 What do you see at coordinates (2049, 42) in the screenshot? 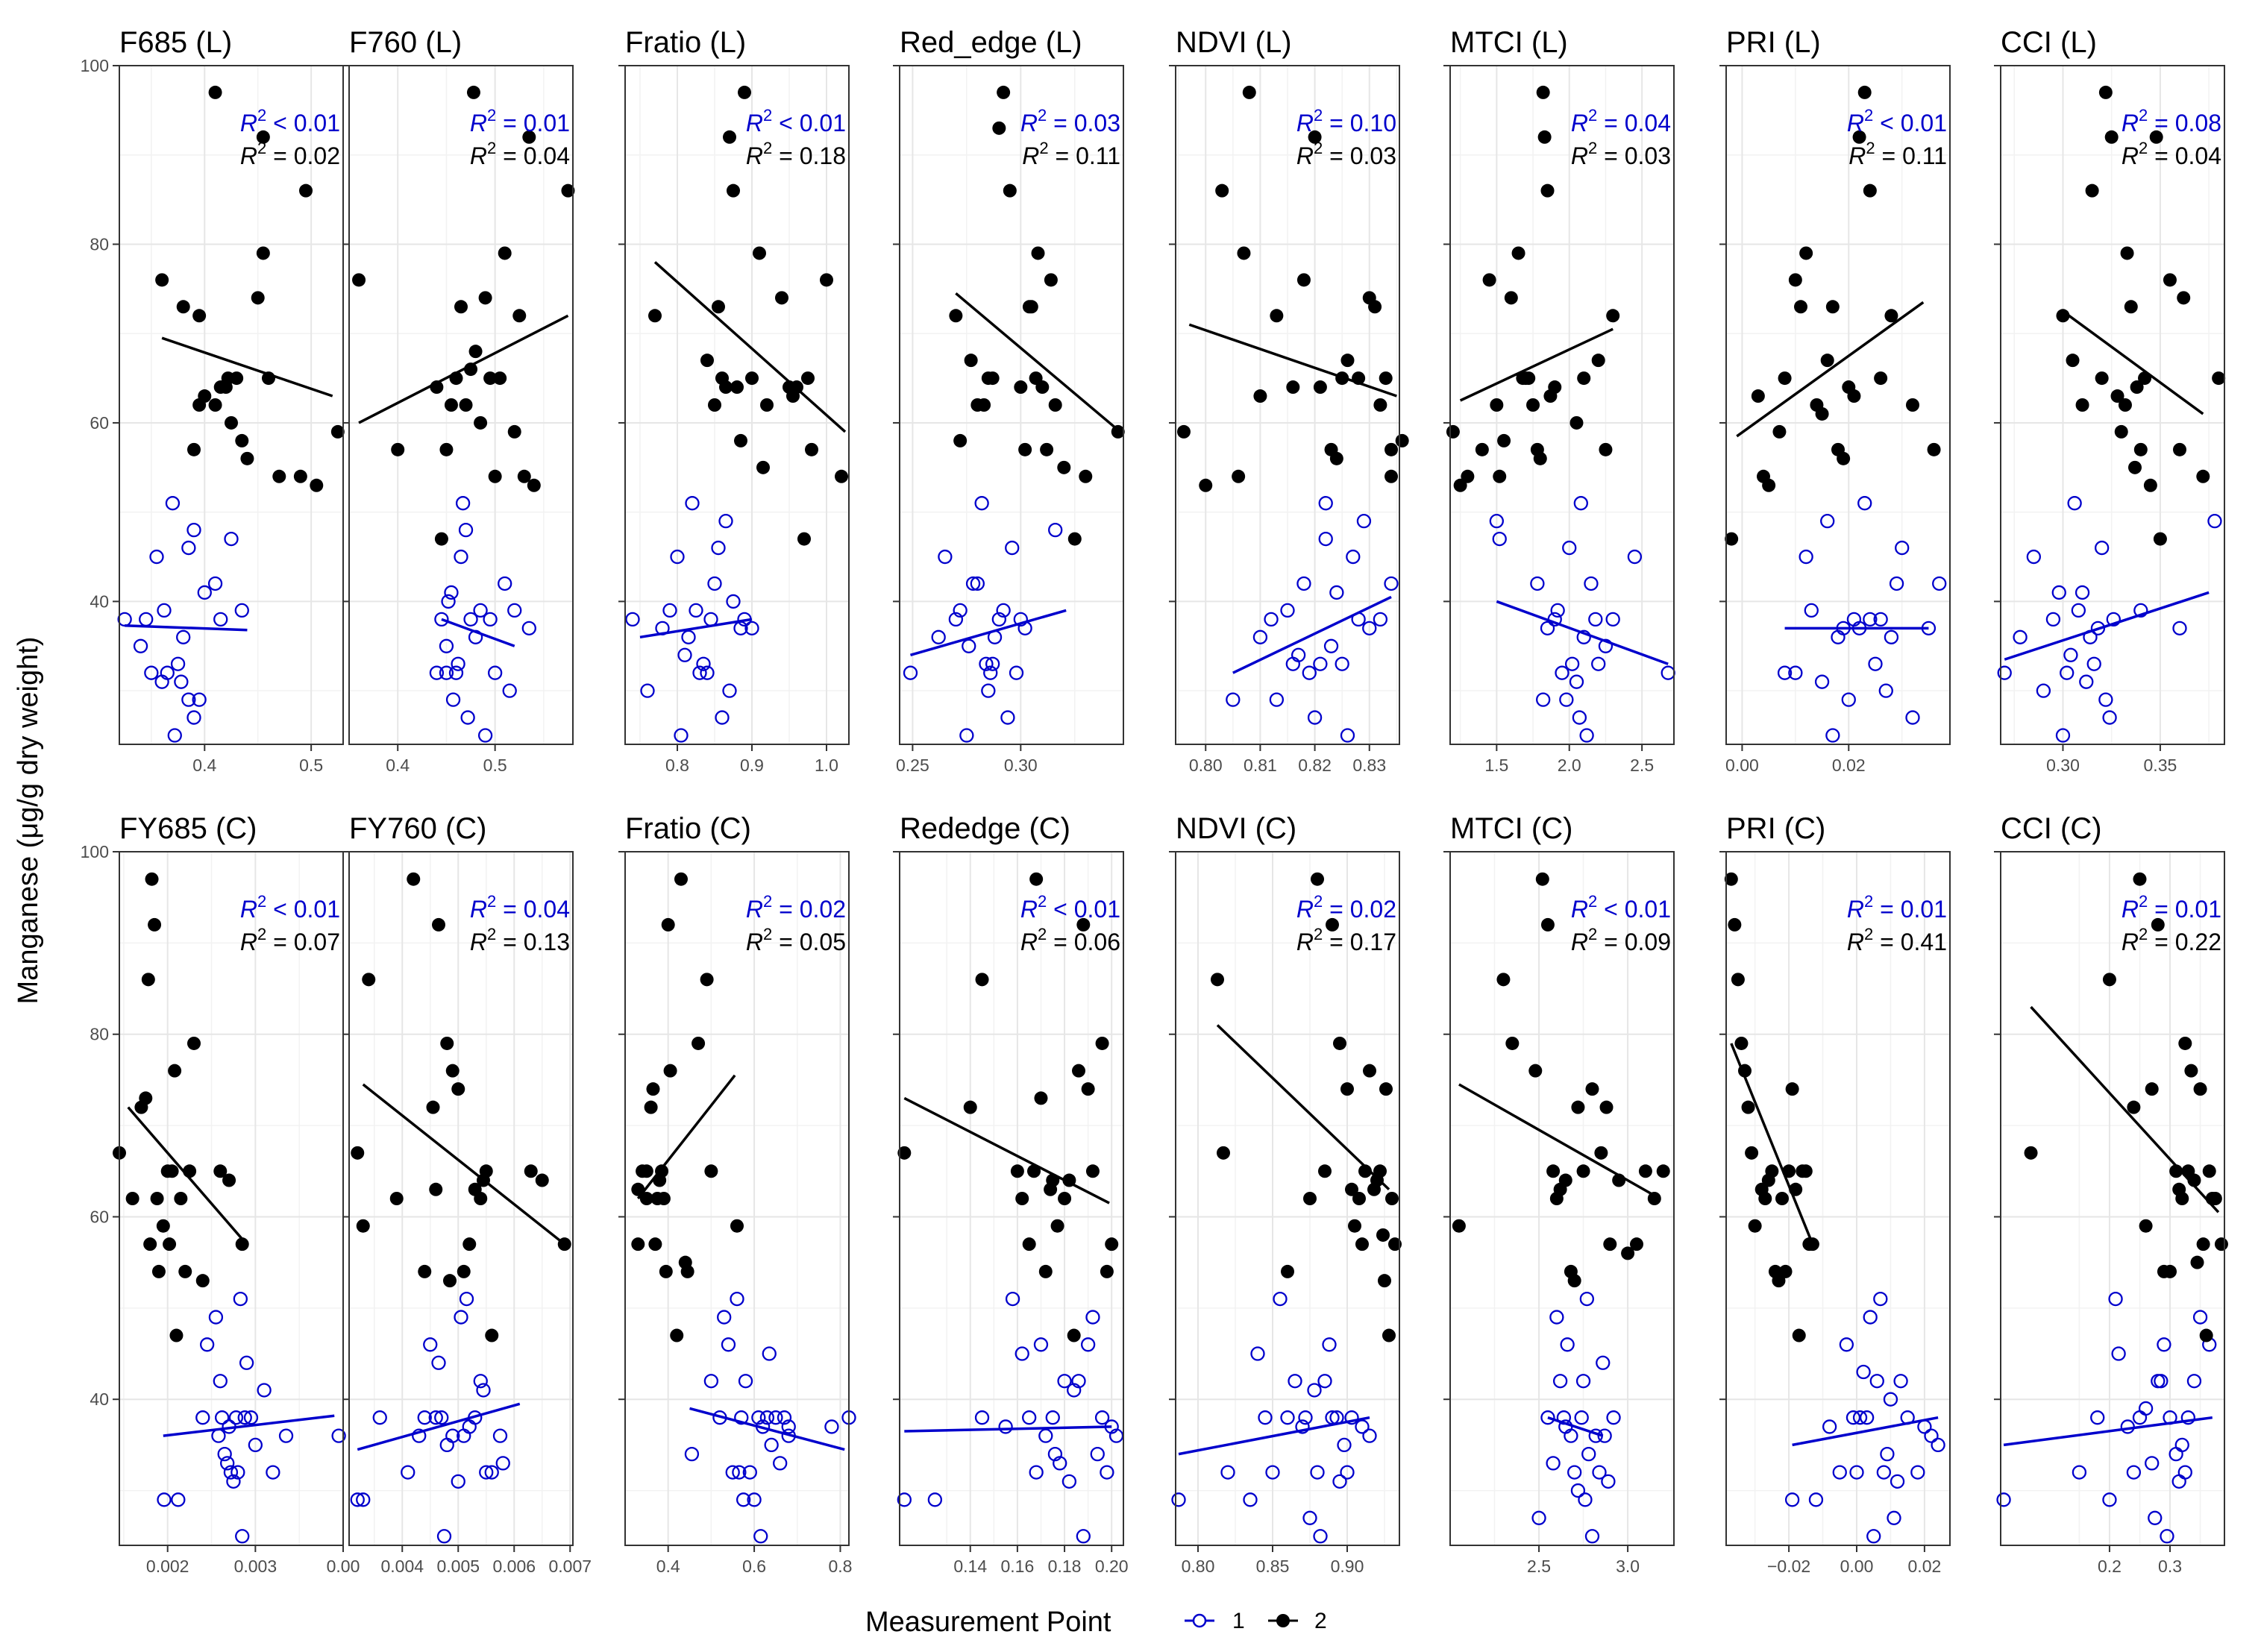
I see `panel-title: CCI (L)` at bounding box center [2049, 42].